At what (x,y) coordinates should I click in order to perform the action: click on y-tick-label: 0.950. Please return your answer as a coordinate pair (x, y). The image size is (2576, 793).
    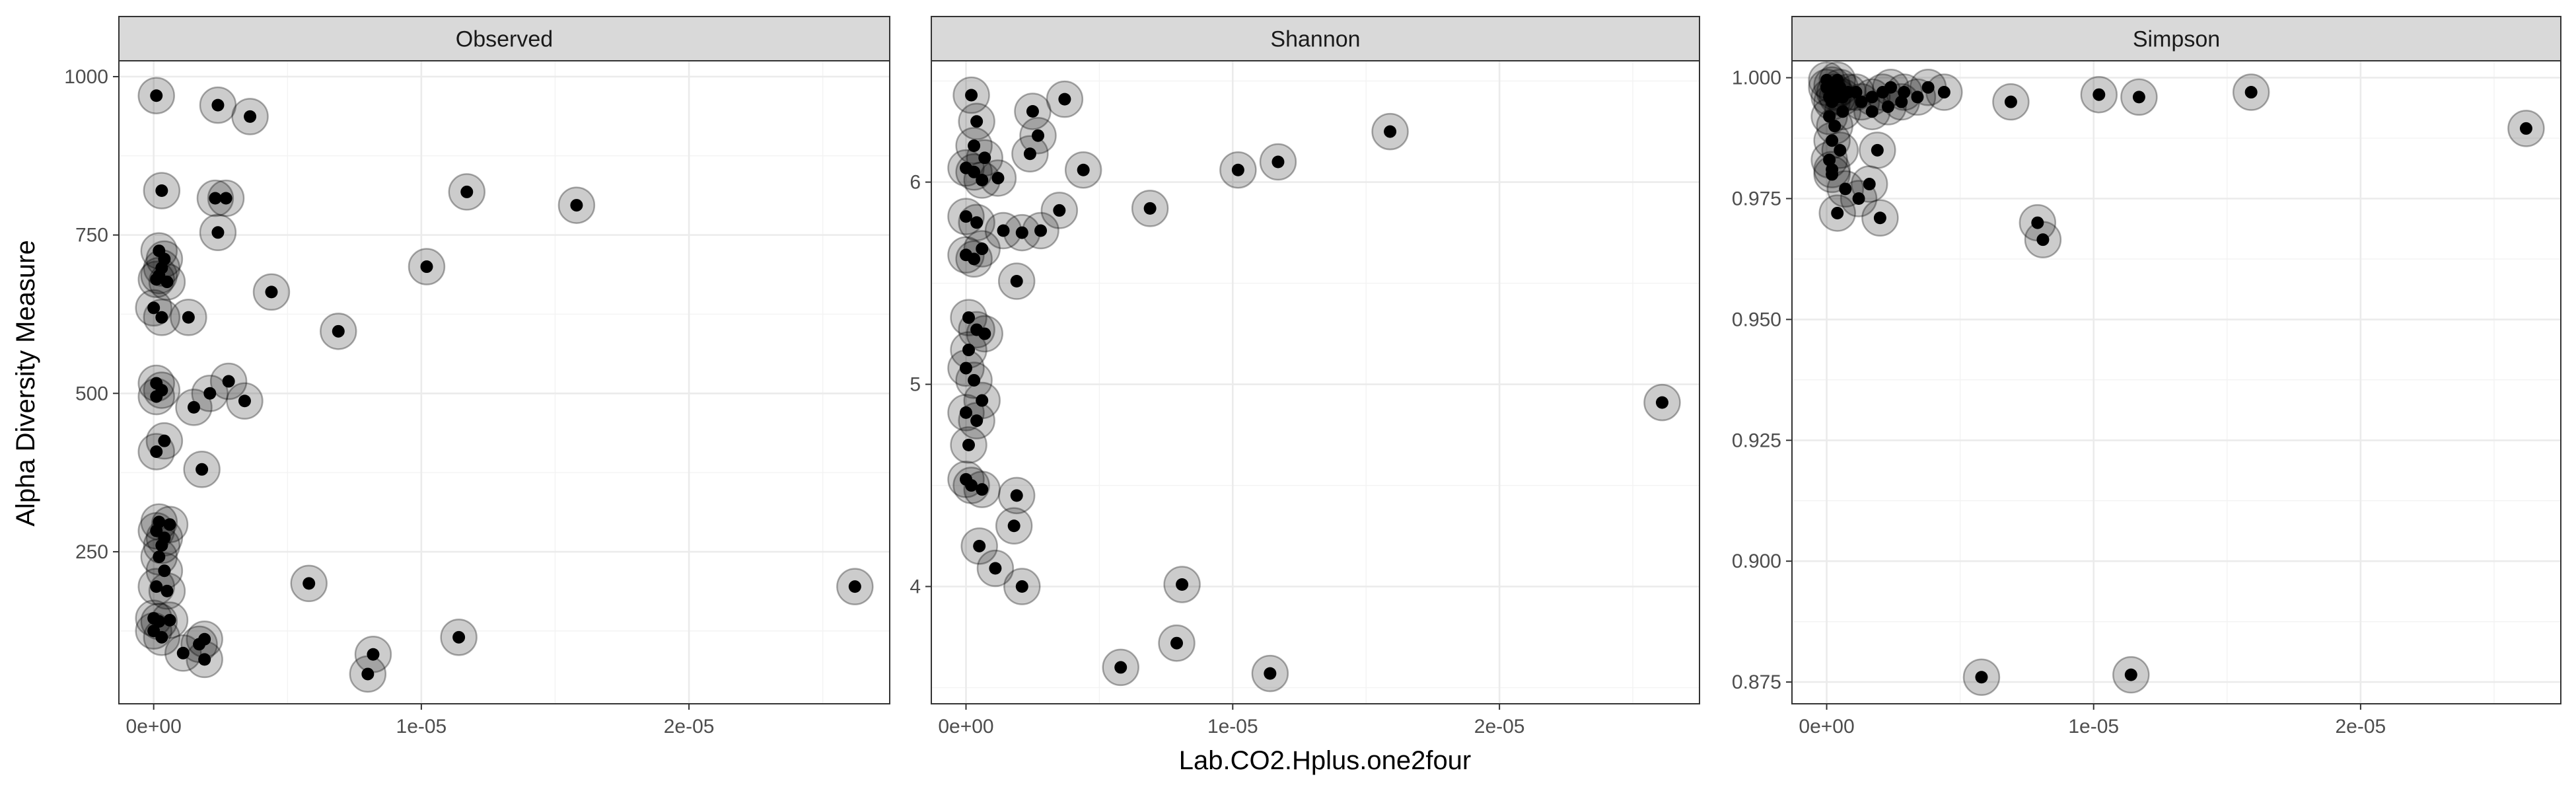
    Looking at the image, I should click on (1756, 319).